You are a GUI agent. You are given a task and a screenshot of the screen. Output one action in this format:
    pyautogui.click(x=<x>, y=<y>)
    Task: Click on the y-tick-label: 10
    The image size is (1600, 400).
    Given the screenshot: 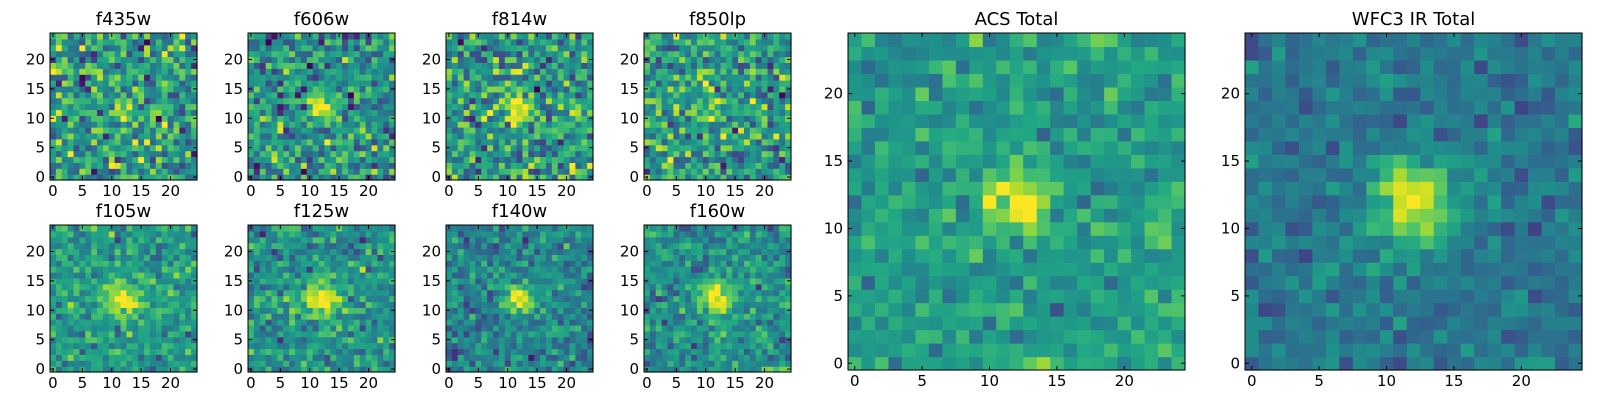 What is the action you would take?
    pyautogui.click(x=35, y=310)
    